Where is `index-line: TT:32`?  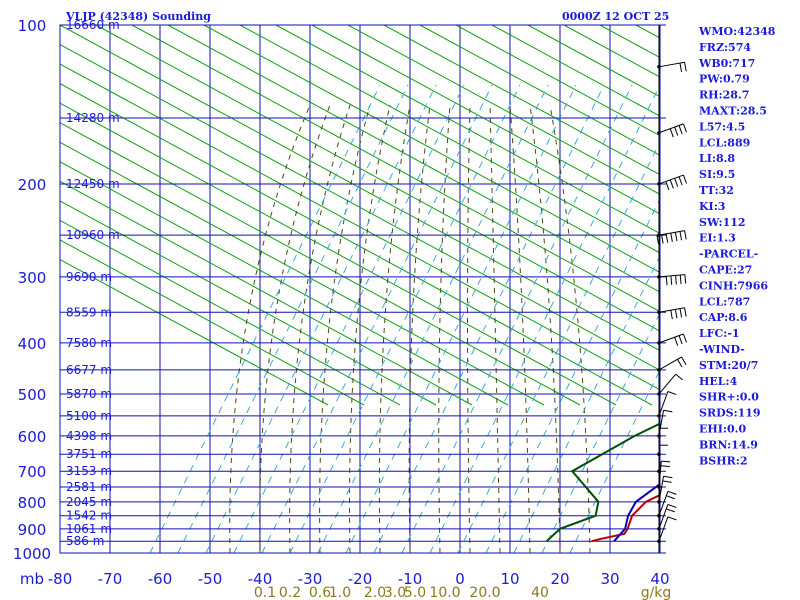 index-line: TT:32 is located at coordinates (716, 190).